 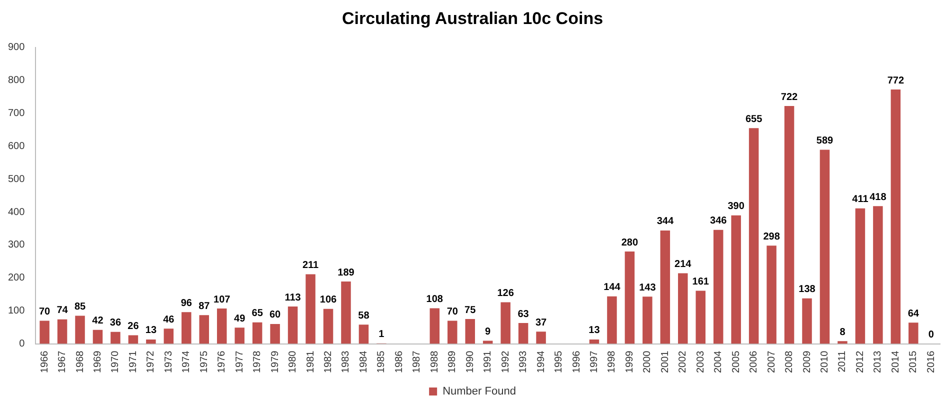 What do you see at coordinates (594, 362) in the screenshot?
I see `x-tick-label: 1997` at bounding box center [594, 362].